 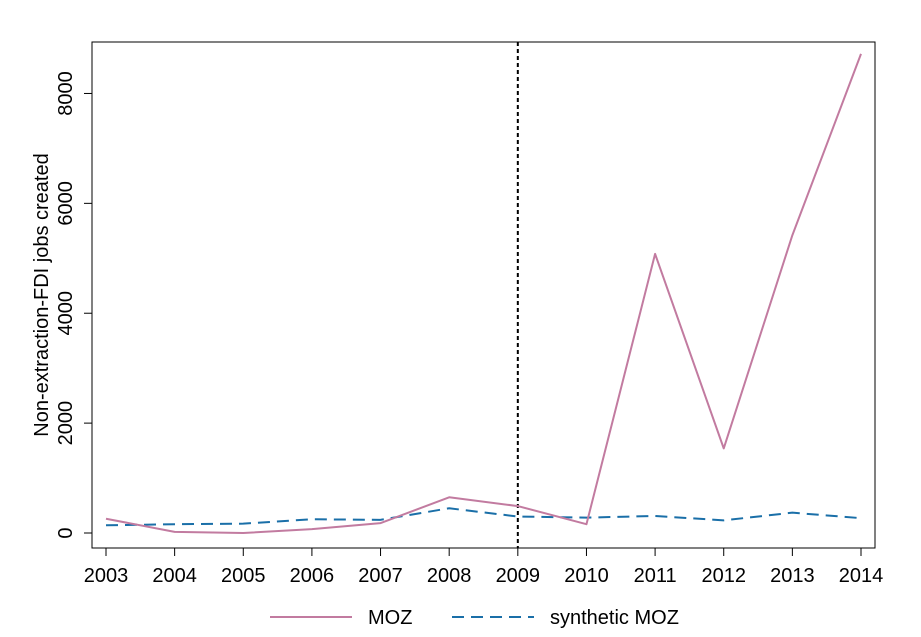 I want to click on y-tick-label: 6000, so click(x=66, y=203).